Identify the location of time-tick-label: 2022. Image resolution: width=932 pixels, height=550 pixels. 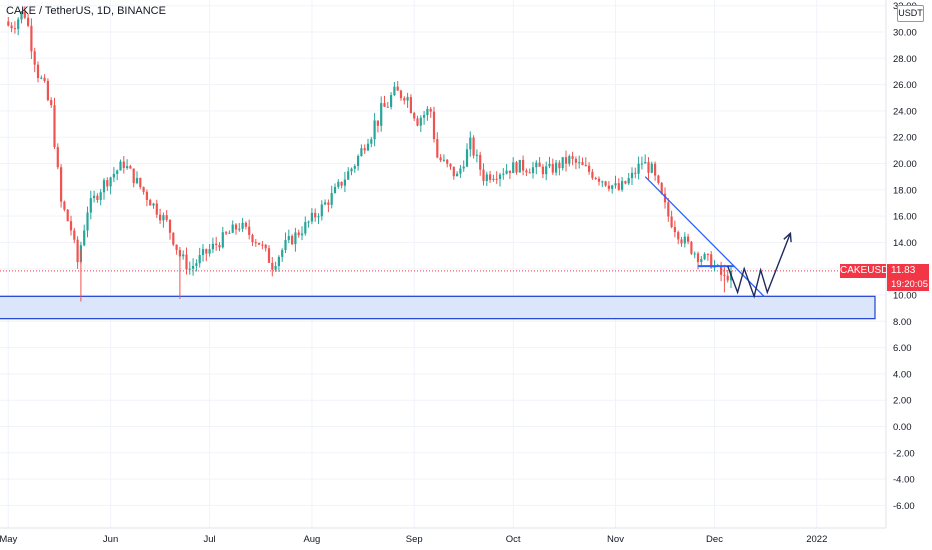
(816, 539).